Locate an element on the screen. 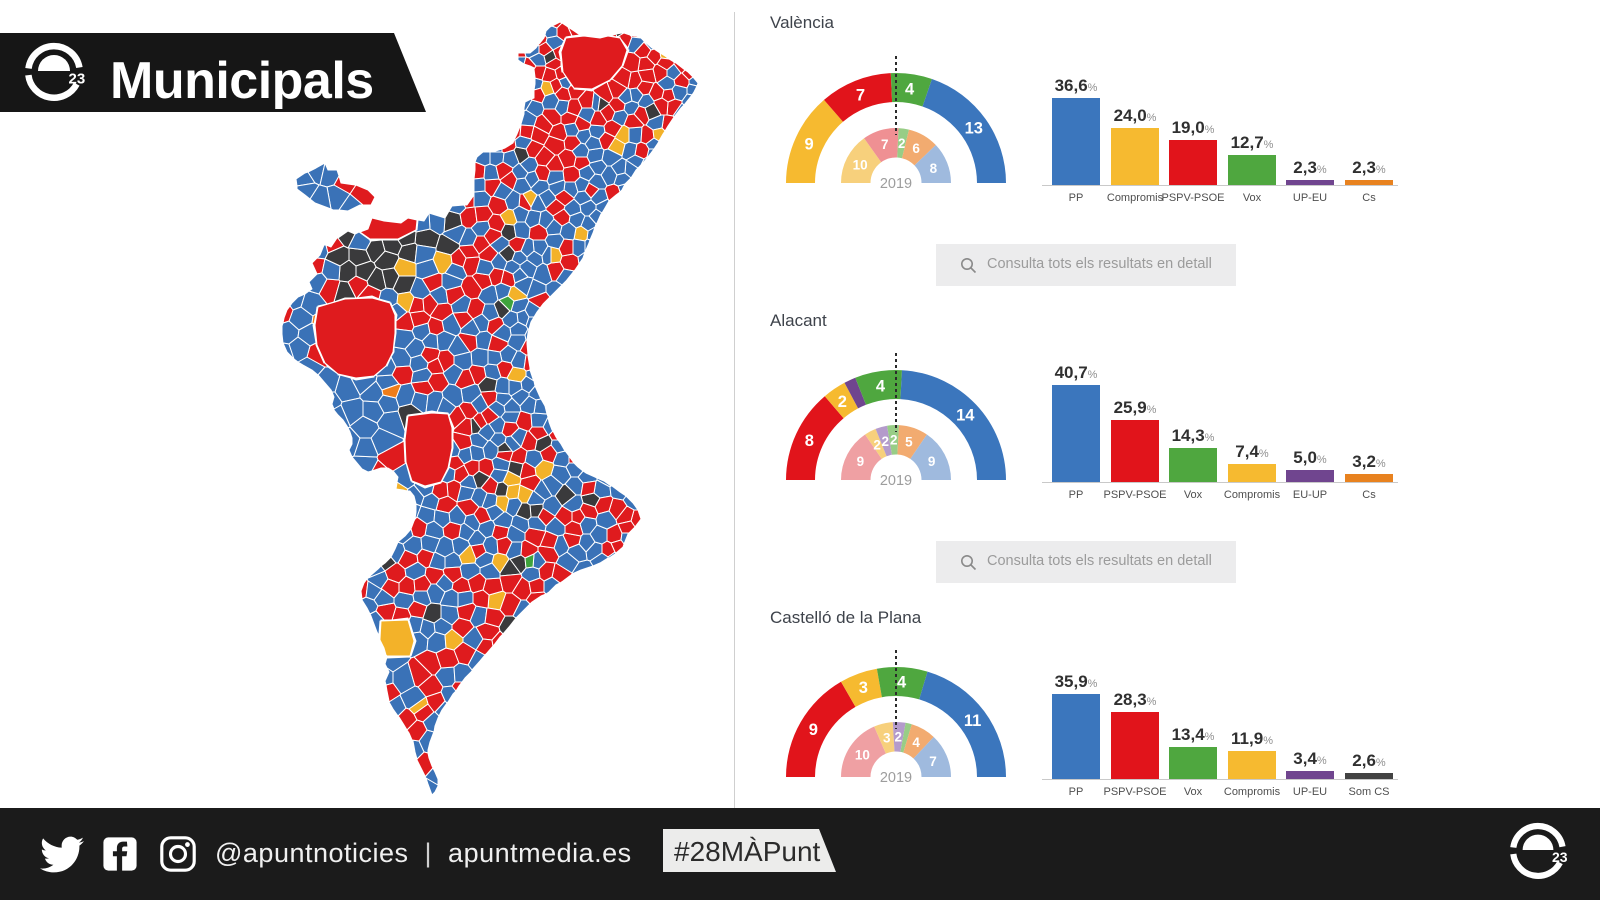  svg-text: Municipals is located at coordinates (242, 81).